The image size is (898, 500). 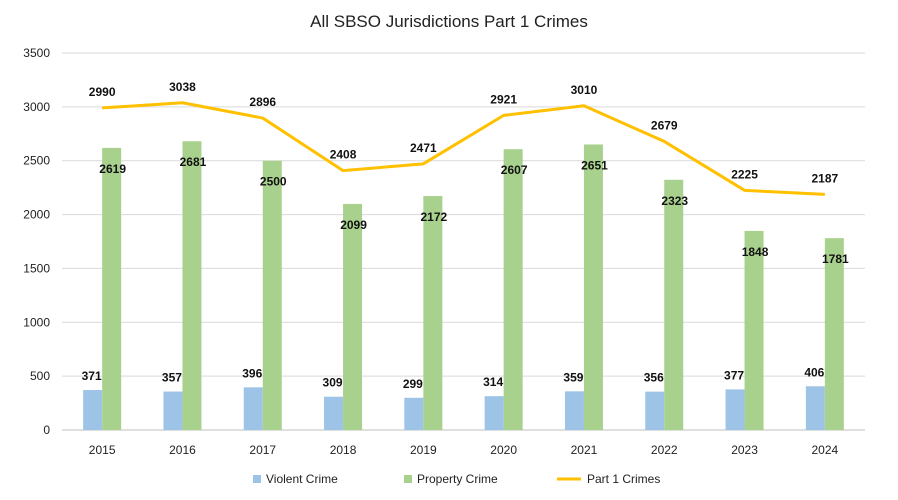 I want to click on property-crime-data-label: 2099, so click(x=353, y=225).